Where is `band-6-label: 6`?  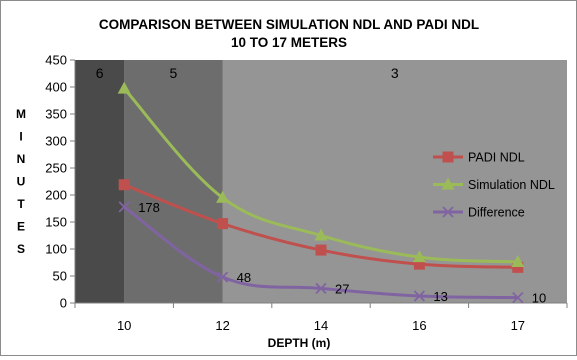
band-6-label: 6 is located at coordinates (100, 73).